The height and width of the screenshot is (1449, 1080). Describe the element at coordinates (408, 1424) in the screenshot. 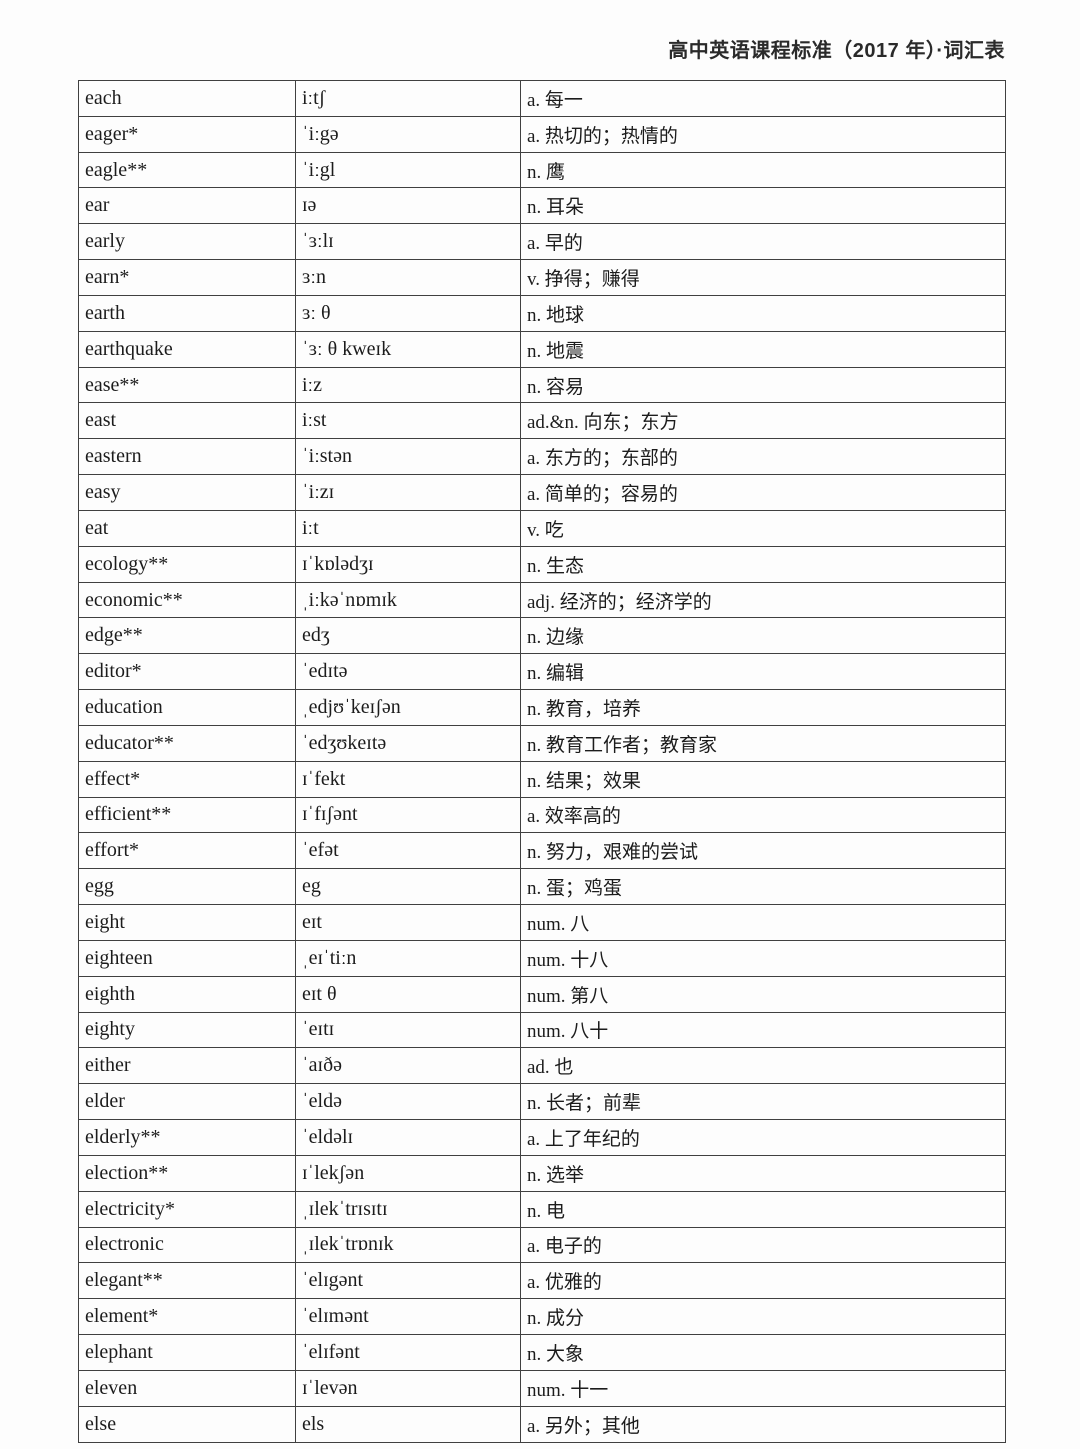

I see `ipa-cell: els` at that location.